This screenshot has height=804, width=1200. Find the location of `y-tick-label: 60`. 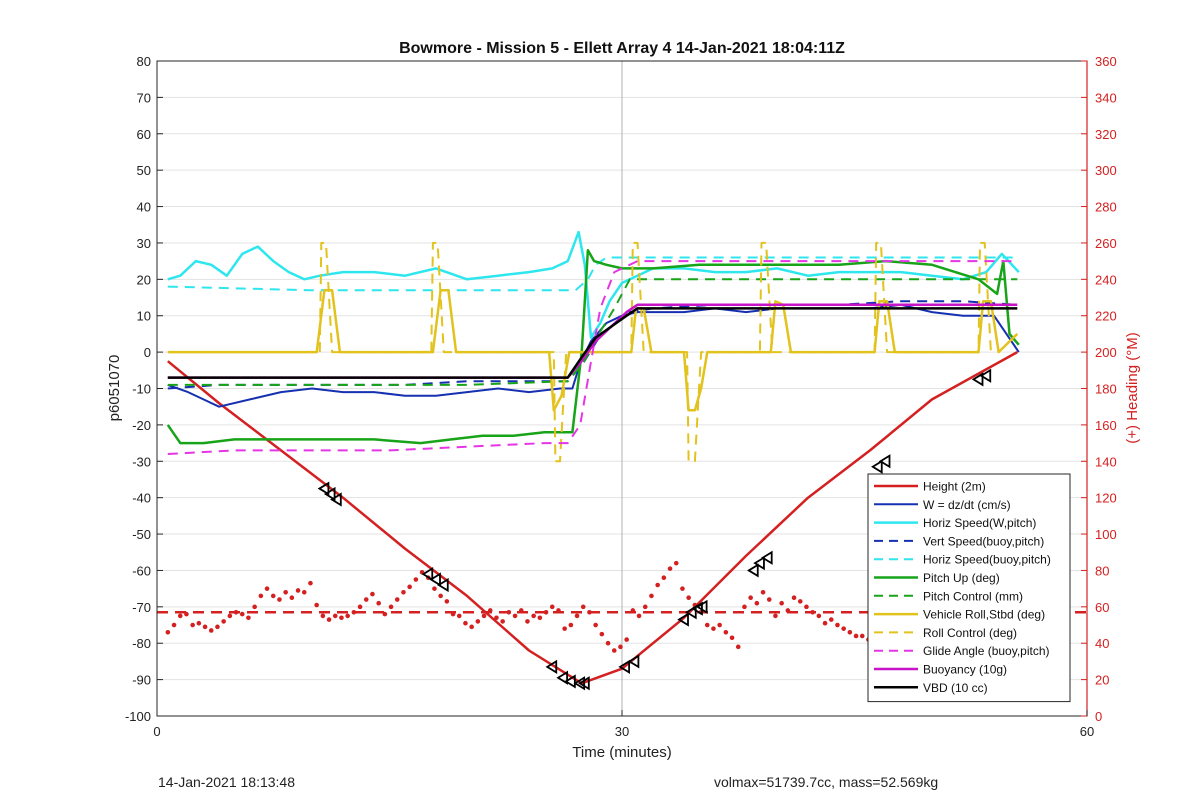

y-tick-label: 60 is located at coordinates (144, 134).